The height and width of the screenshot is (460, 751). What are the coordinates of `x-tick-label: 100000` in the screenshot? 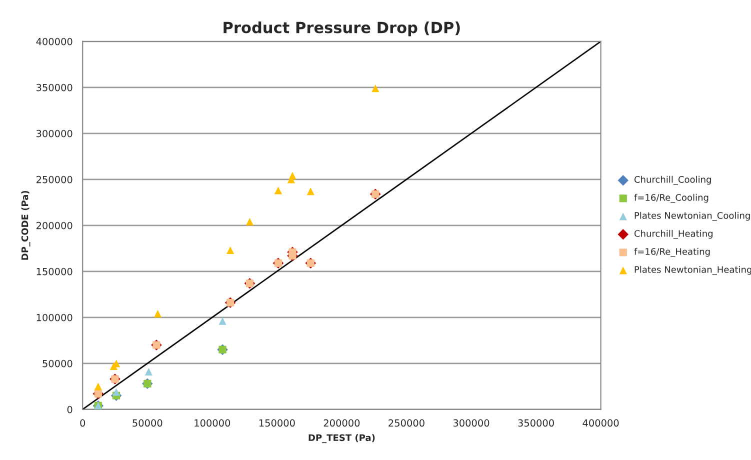 It's located at (212, 423).